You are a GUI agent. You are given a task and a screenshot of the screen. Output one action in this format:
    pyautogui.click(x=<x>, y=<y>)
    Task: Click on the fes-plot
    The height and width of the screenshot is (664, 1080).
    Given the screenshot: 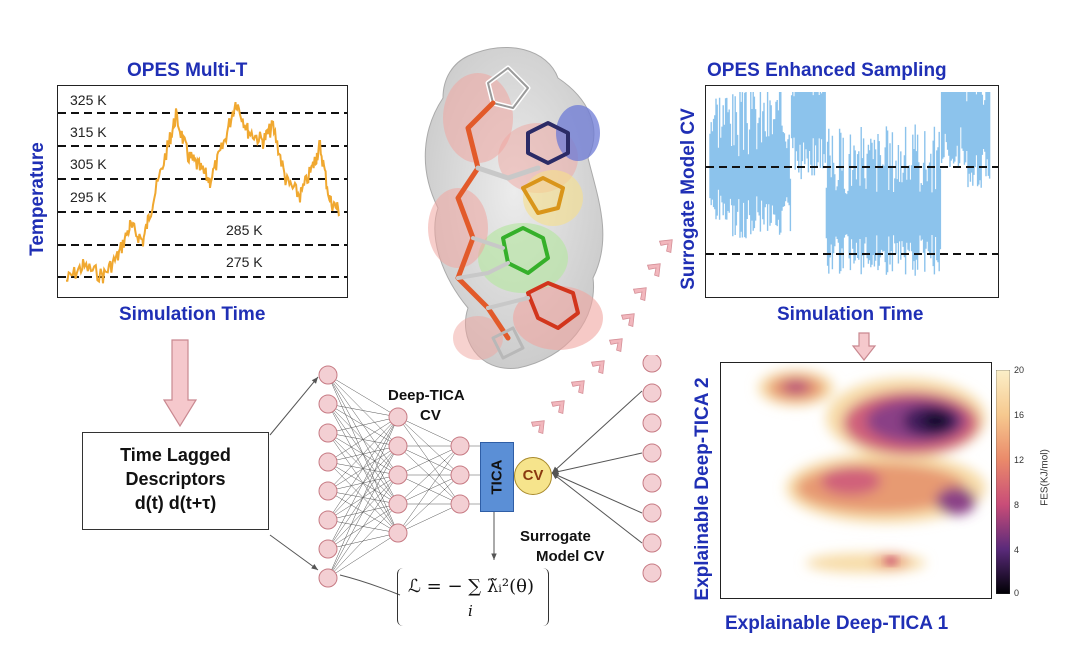 What is the action you would take?
    pyautogui.click(x=856, y=480)
    